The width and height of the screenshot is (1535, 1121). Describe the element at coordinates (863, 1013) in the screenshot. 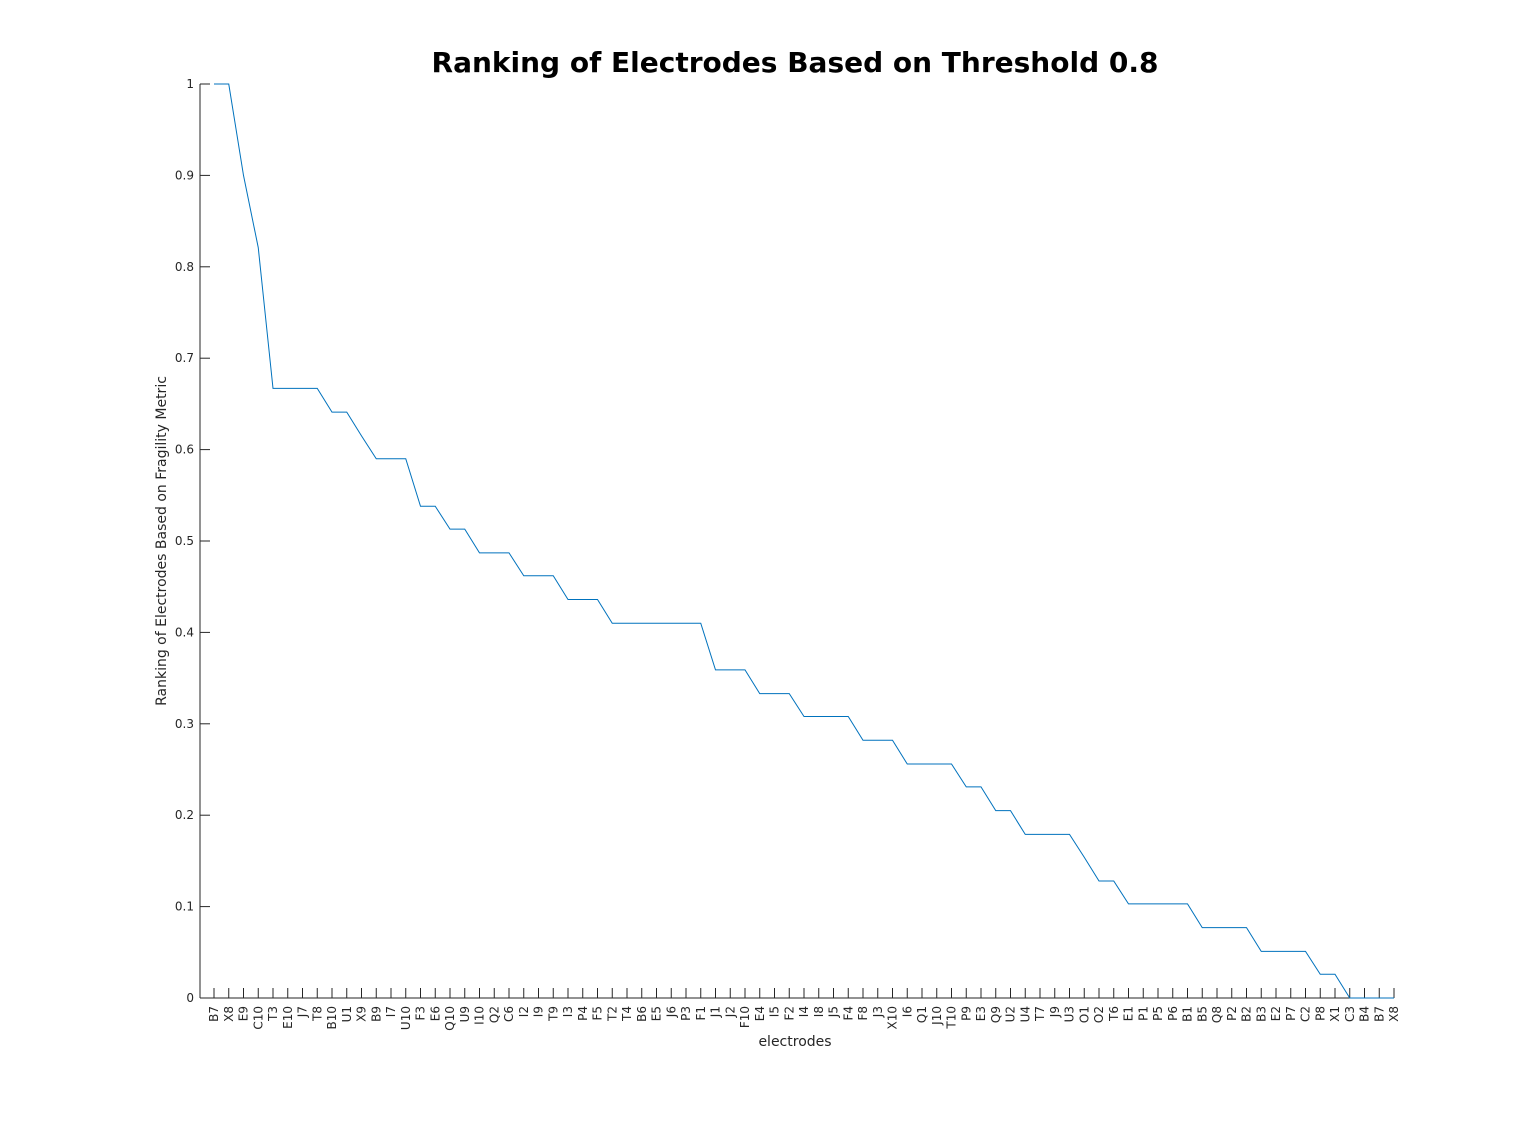

I see `x-tick-label: F8` at that location.